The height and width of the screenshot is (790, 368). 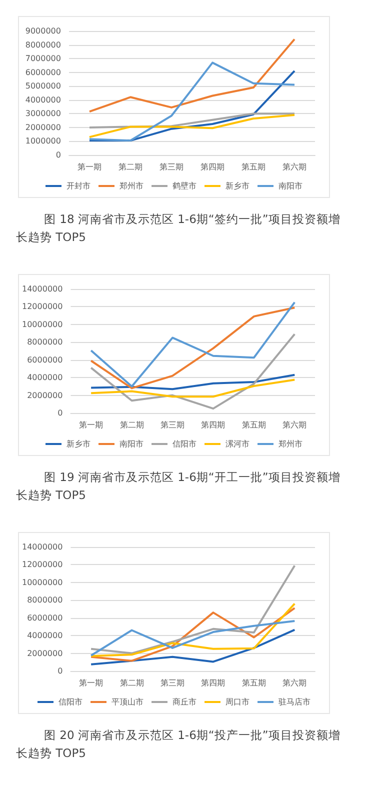 What do you see at coordinates (78, 186) in the screenshot?
I see `legend-label: 开封市` at bounding box center [78, 186].